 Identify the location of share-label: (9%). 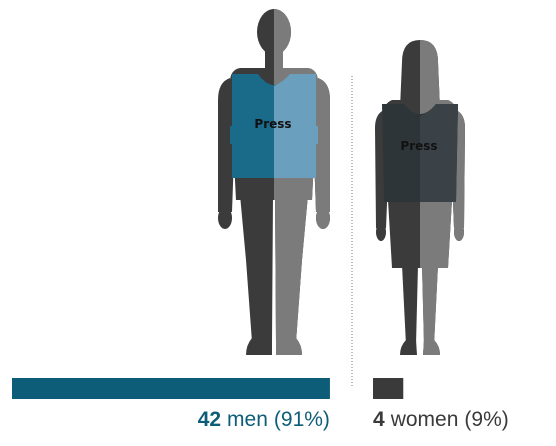
(486, 419).